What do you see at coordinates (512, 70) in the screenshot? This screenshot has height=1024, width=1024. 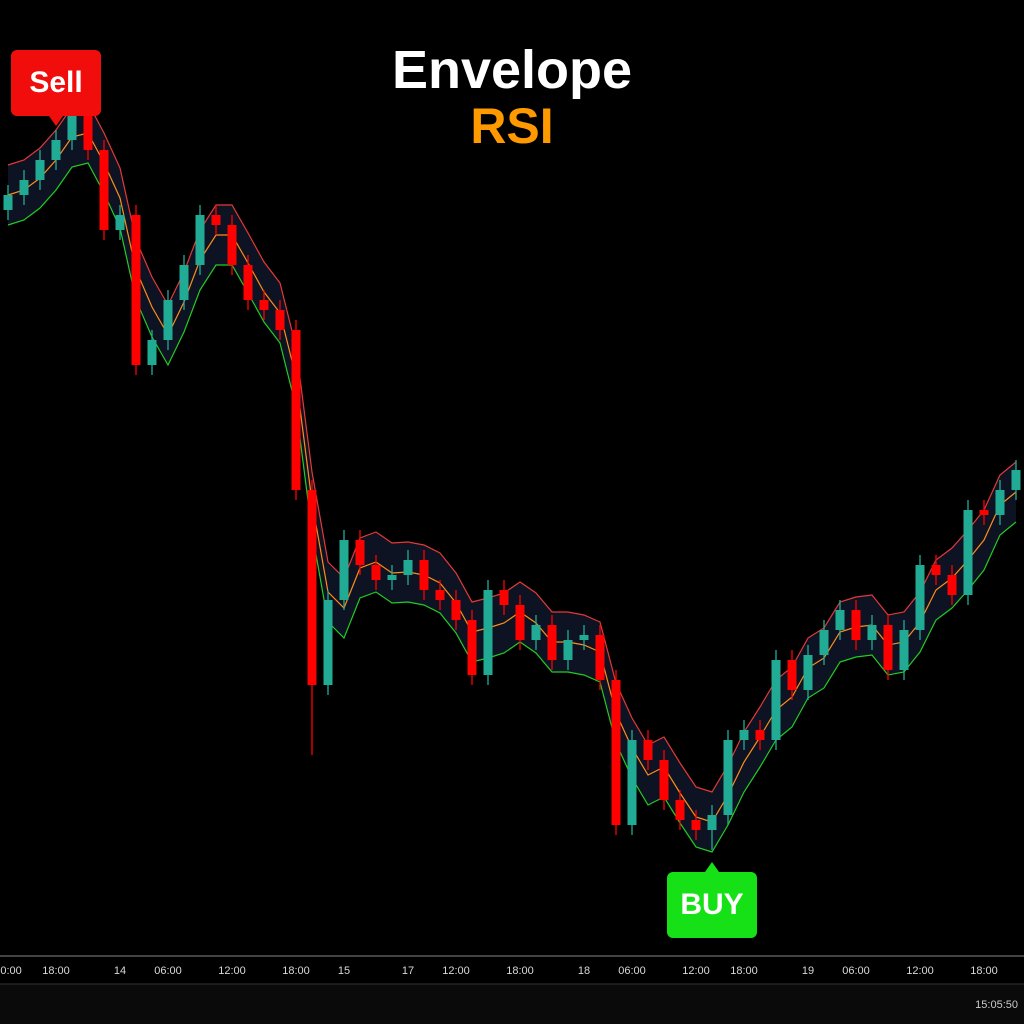 I see `chart-title: Envelope` at bounding box center [512, 70].